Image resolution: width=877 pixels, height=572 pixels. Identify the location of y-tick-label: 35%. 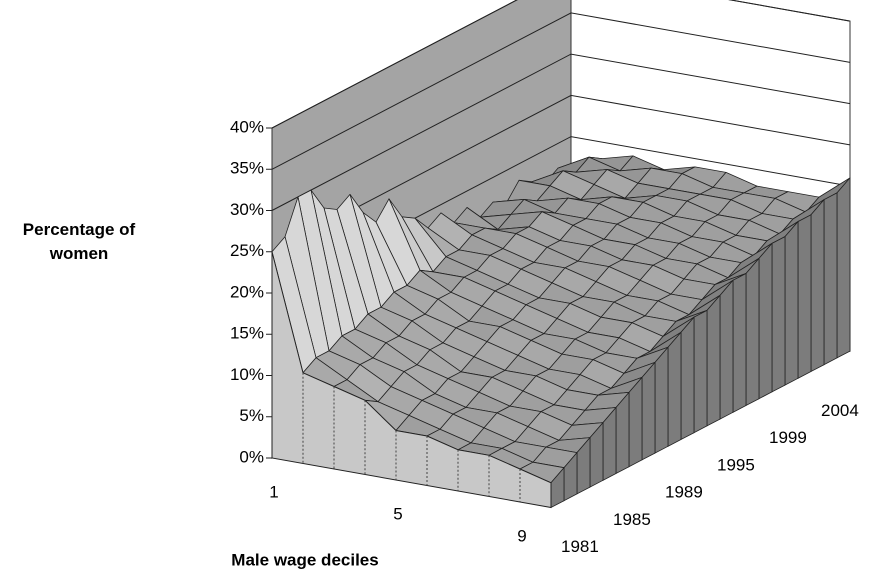
(247, 168).